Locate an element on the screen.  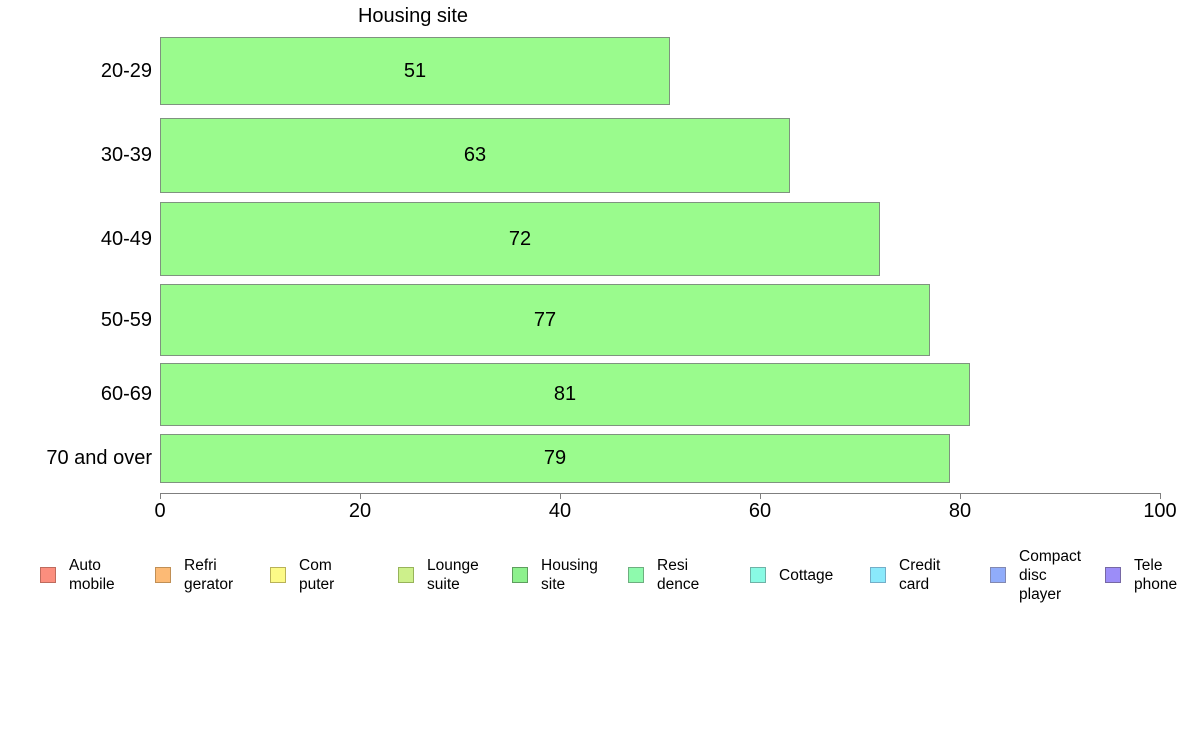
x-axis-tick-label: 80 is located at coordinates (960, 511).